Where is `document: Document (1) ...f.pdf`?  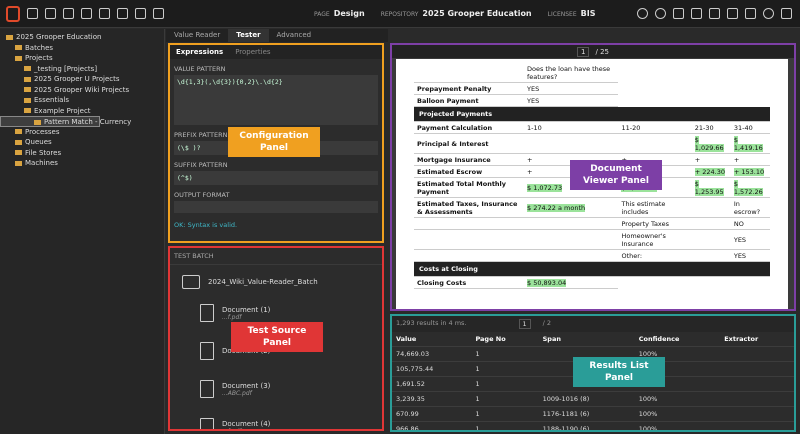
document: Document (1) ...f.pdf is located at coordinates (291, 313).